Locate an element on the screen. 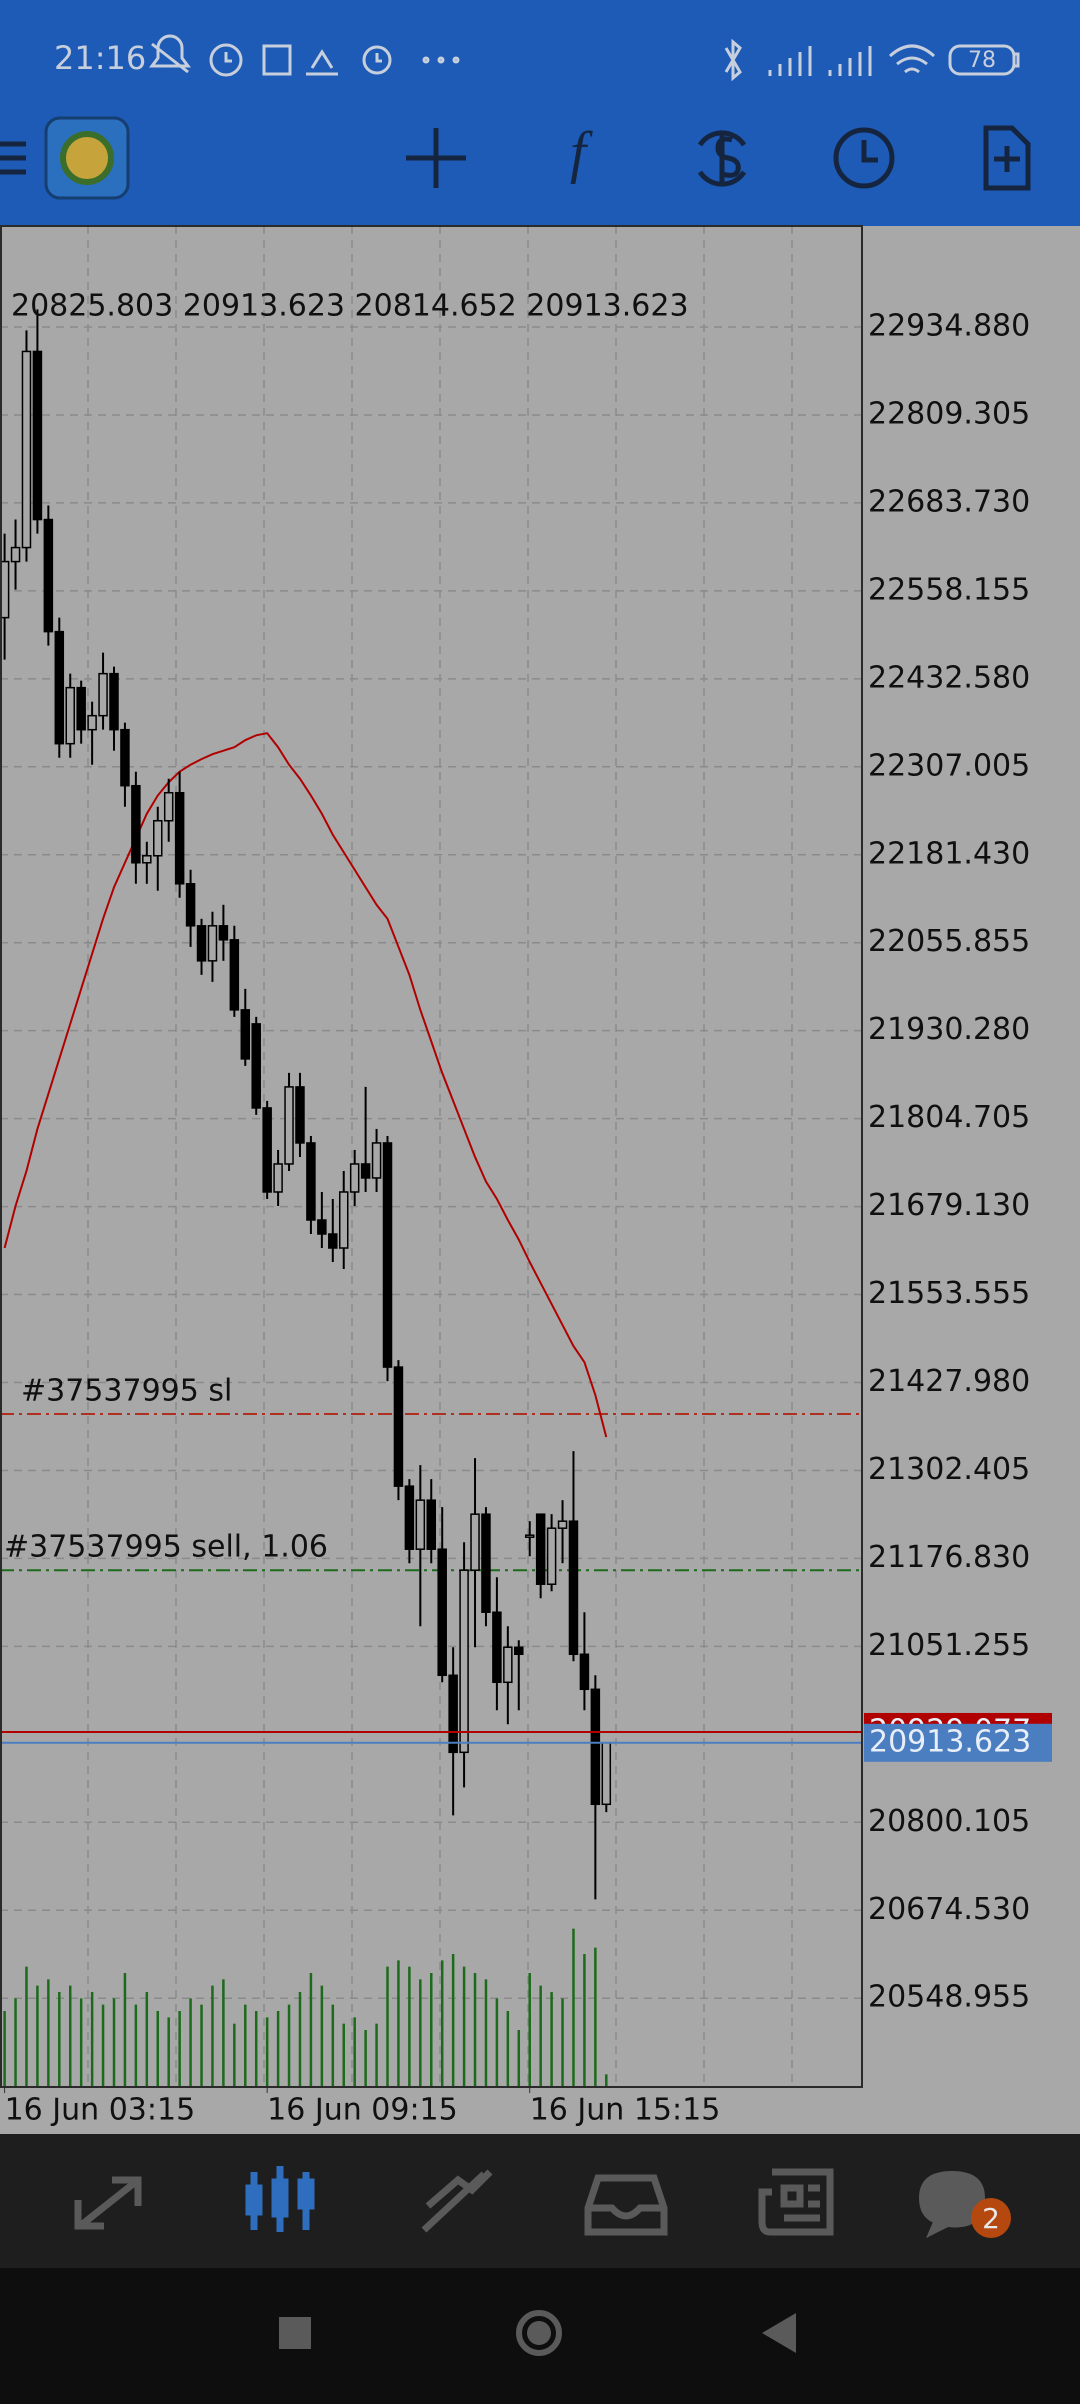  x-tick-label: 16 Jun 09:15 is located at coordinates (362, 2110).